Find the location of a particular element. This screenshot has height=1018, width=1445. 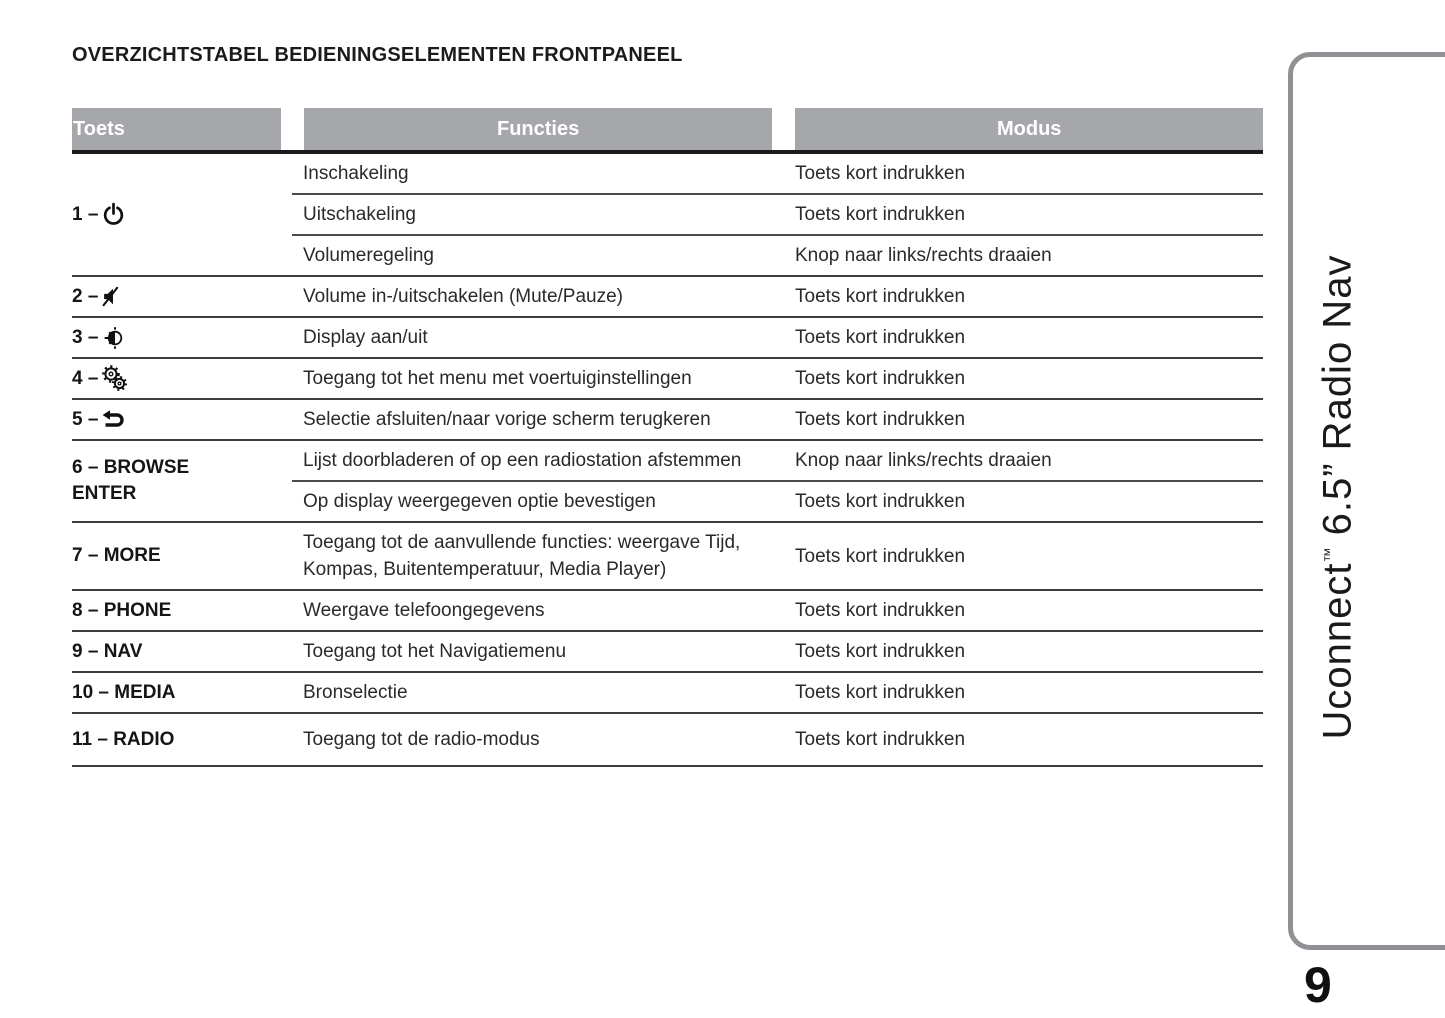

key-label: 7 – MORE is located at coordinates (116, 555).